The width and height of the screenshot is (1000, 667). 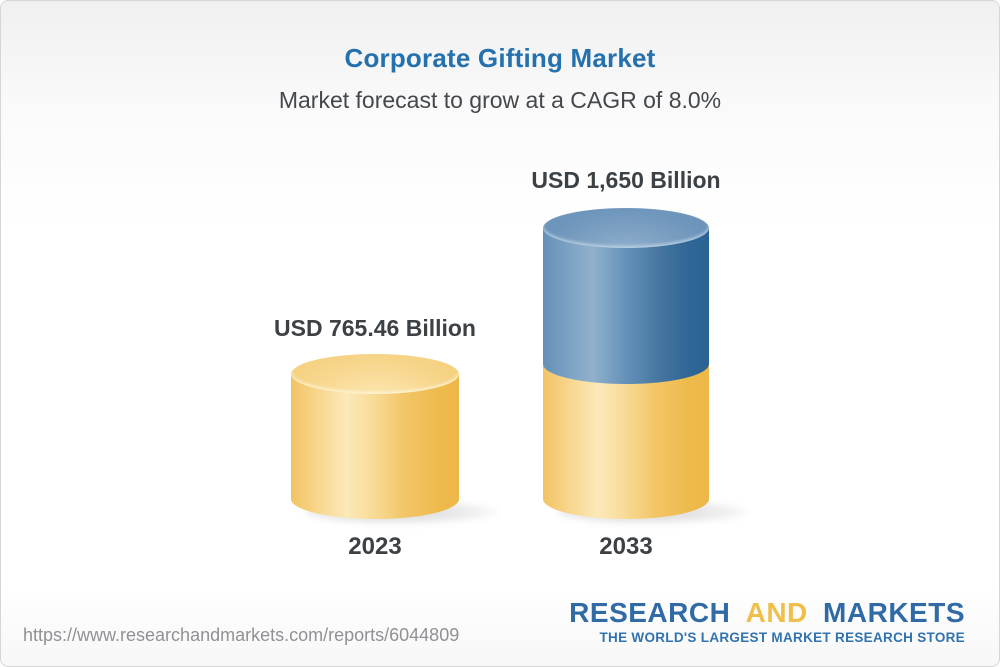 What do you see at coordinates (626, 180) in the screenshot?
I see `value-label-2033: USD 1,650 Billion` at bounding box center [626, 180].